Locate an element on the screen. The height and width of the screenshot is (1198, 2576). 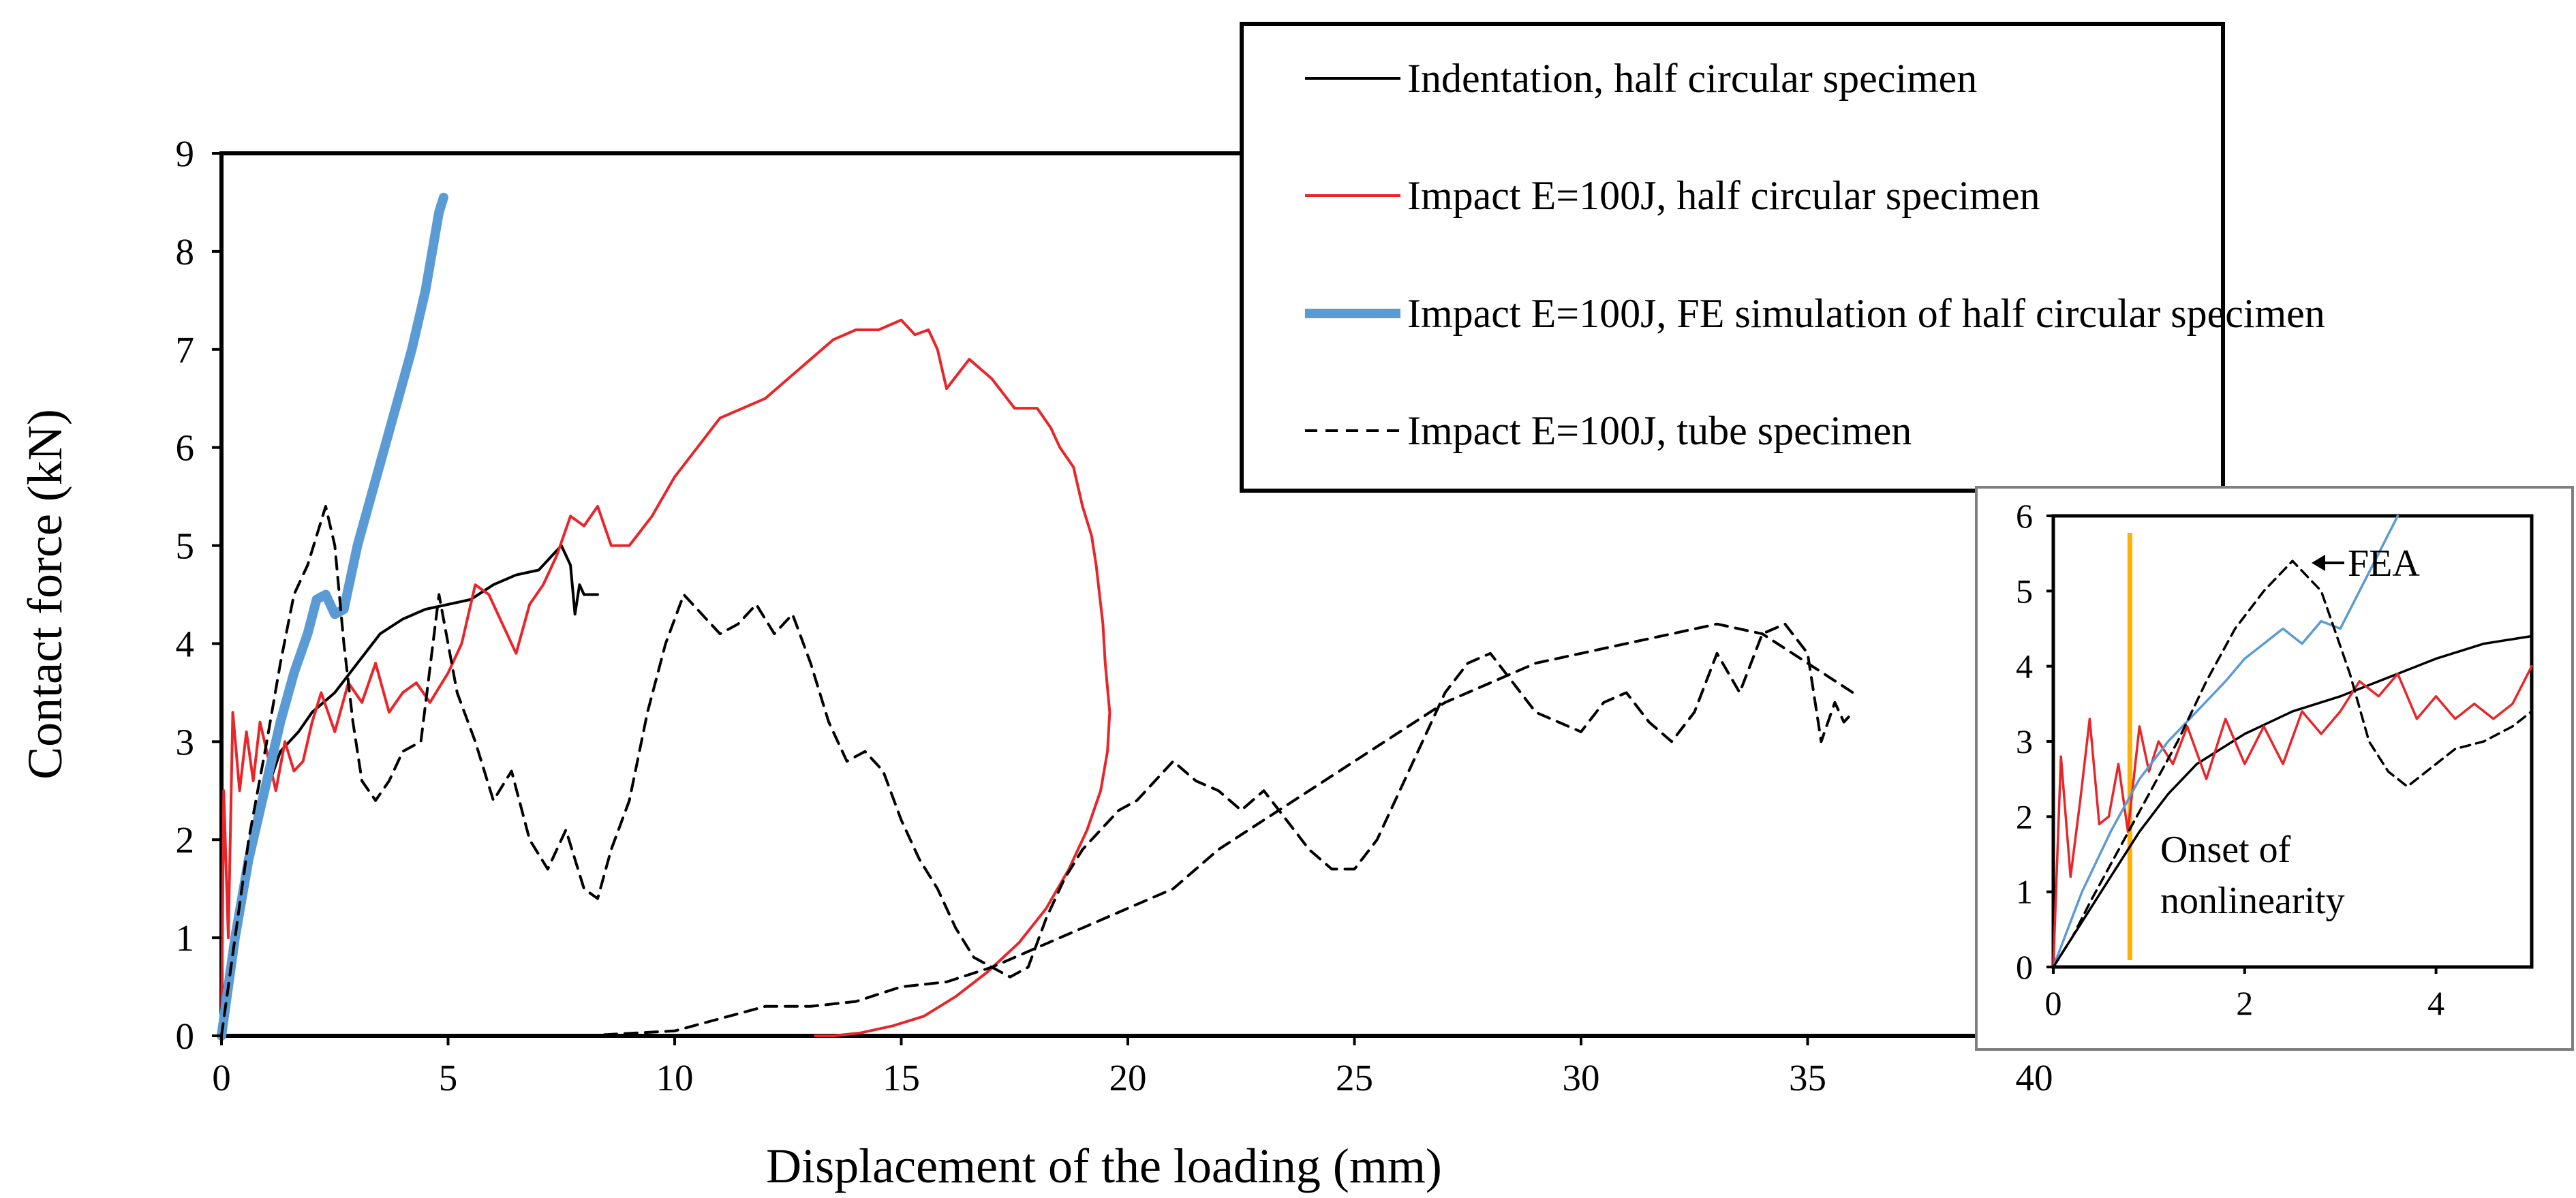
inset-annotation-nonlinearity: nonlinearity is located at coordinates (2252, 901).